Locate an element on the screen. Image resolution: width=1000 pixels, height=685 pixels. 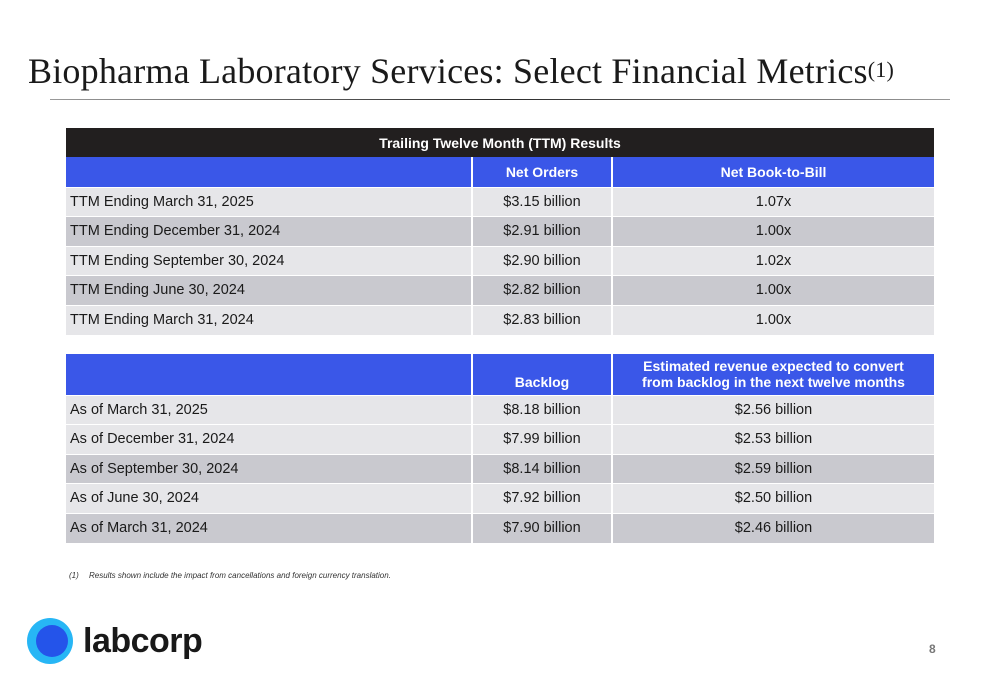
period-label: As of December 31, 2024 is located at coordinates (269, 439).